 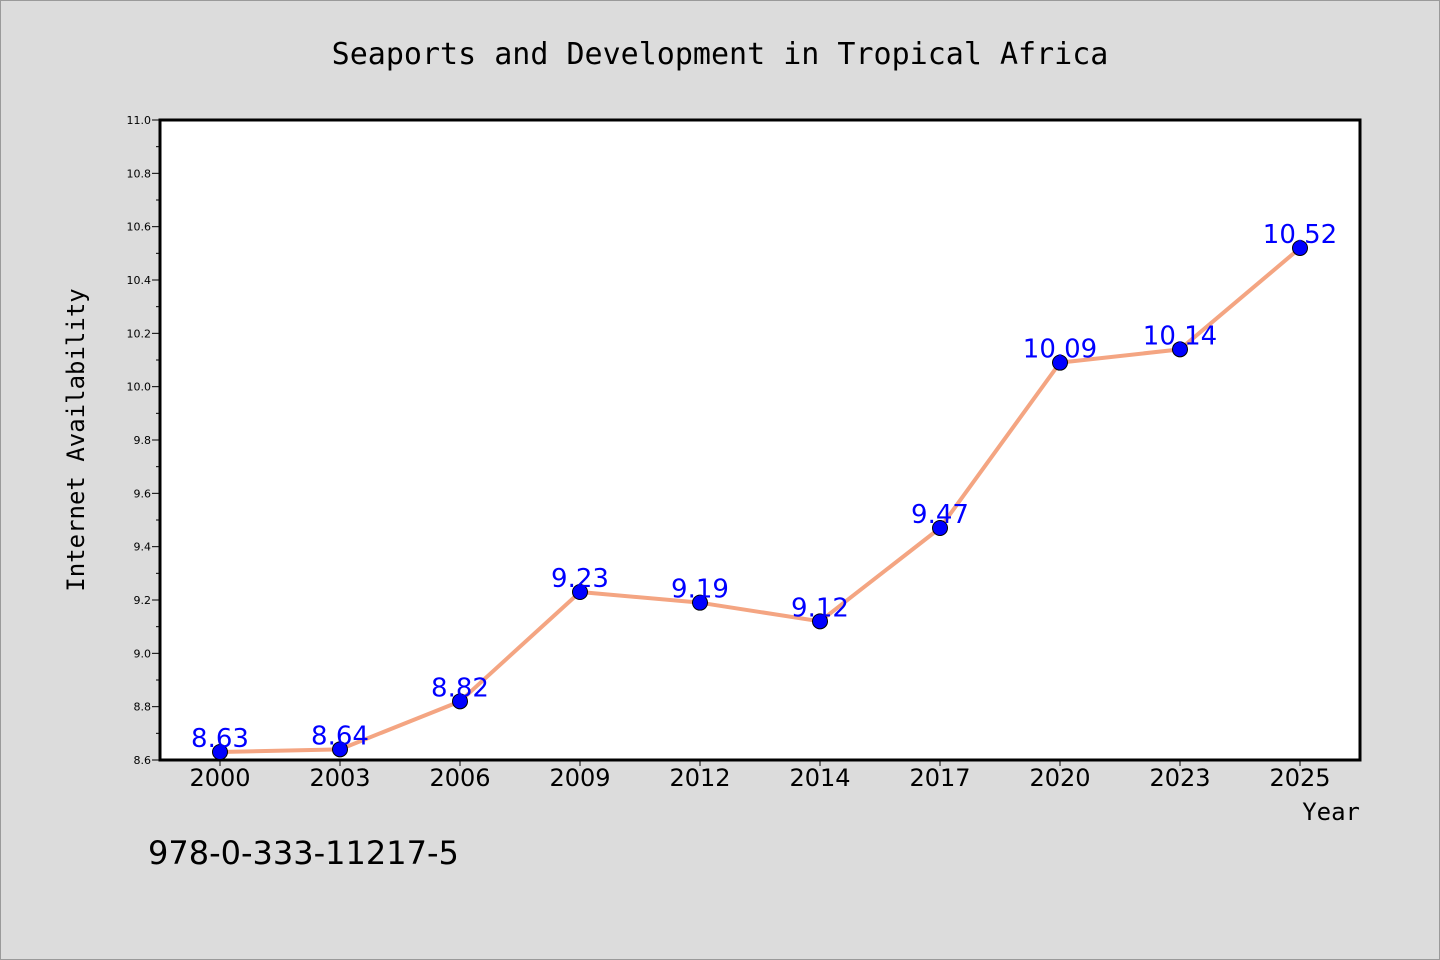 What do you see at coordinates (220, 739) in the screenshot?
I see `data-label: 8.63` at bounding box center [220, 739].